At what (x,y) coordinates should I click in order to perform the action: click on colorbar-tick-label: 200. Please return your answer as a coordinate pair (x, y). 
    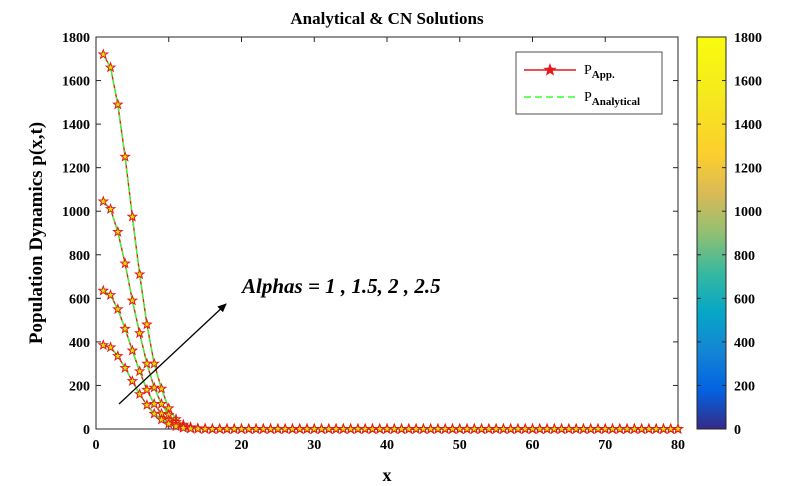
    Looking at the image, I should click on (744, 386).